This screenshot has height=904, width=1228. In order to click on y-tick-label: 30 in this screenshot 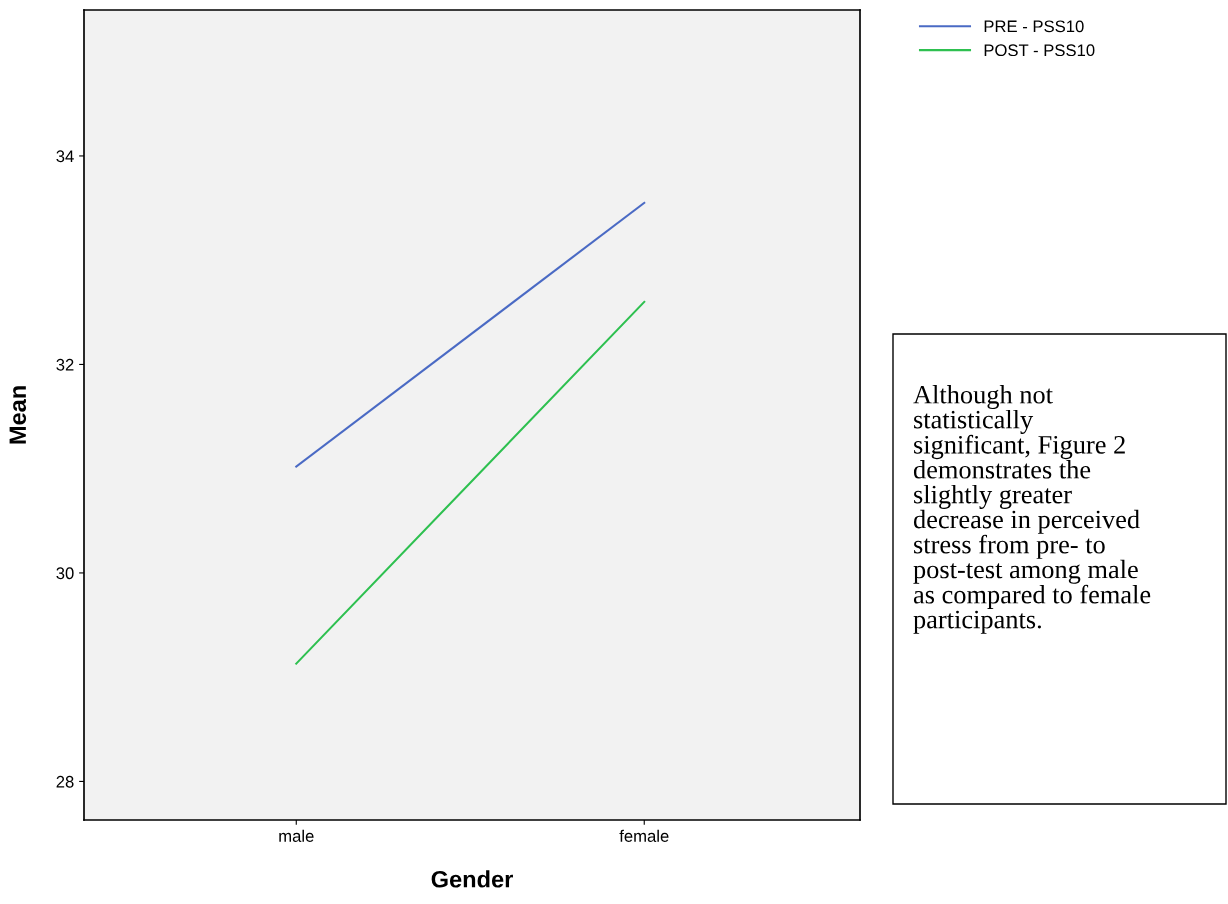, I will do `click(65, 573)`.